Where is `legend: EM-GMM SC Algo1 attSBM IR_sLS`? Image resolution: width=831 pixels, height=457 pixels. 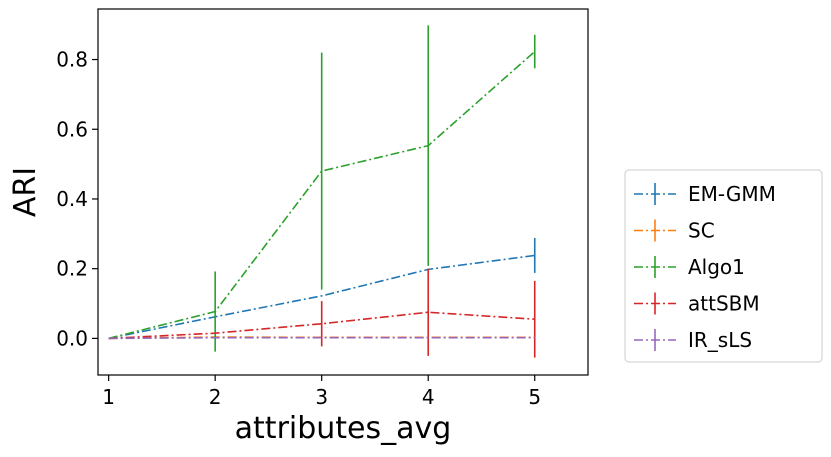
legend: EM-GMM SC Algo1 attSBM IR_sLS is located at coordinates (723, 266).